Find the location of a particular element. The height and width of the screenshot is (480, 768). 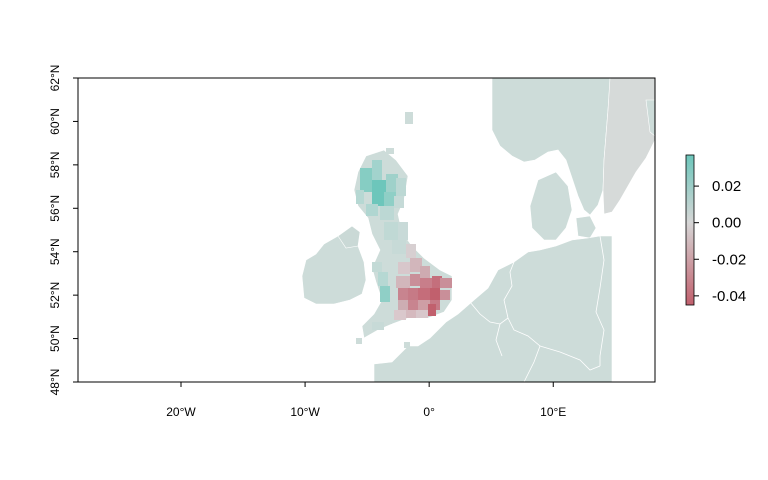

x-tick-label: 20°W is located at coordinates (181, 412).